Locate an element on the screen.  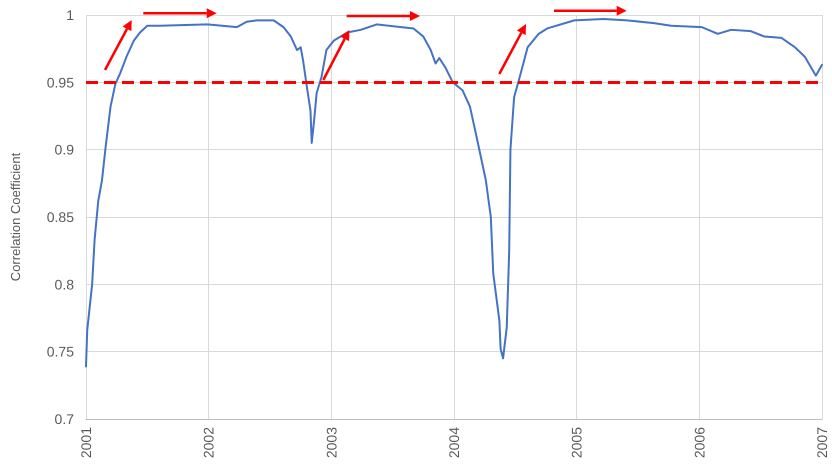
y-tick-label: 0.9 is located at coordinates (64, 150).